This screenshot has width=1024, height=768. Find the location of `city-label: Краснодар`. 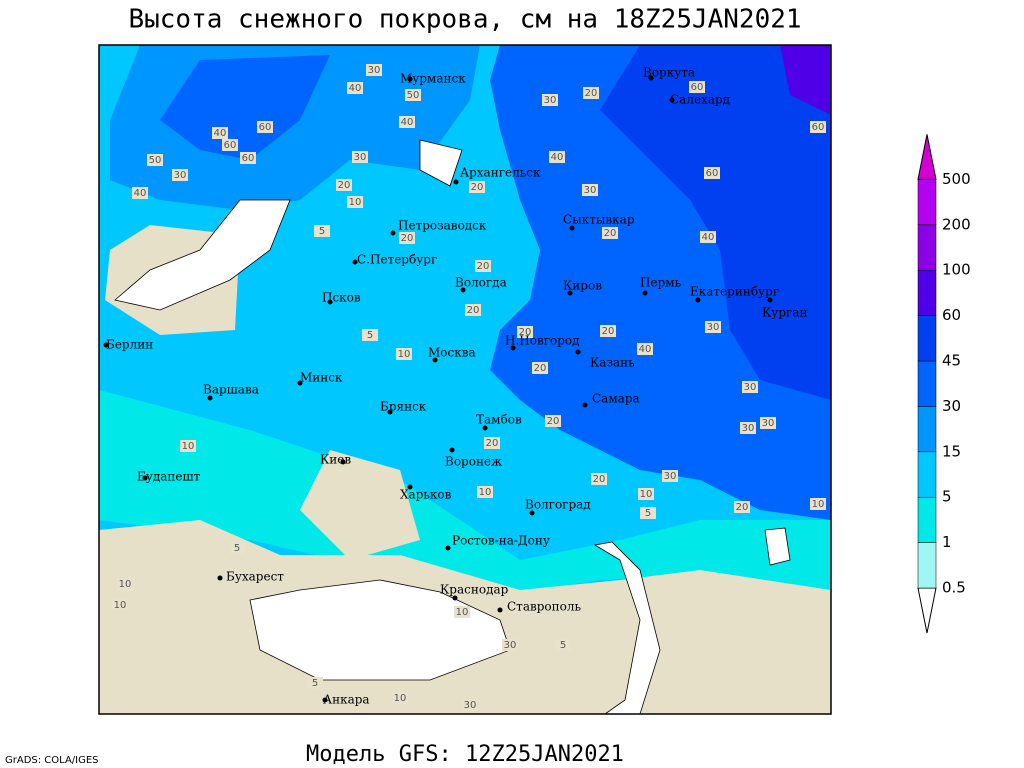

city-label: Краснодар is located at coordinates (474, 590).